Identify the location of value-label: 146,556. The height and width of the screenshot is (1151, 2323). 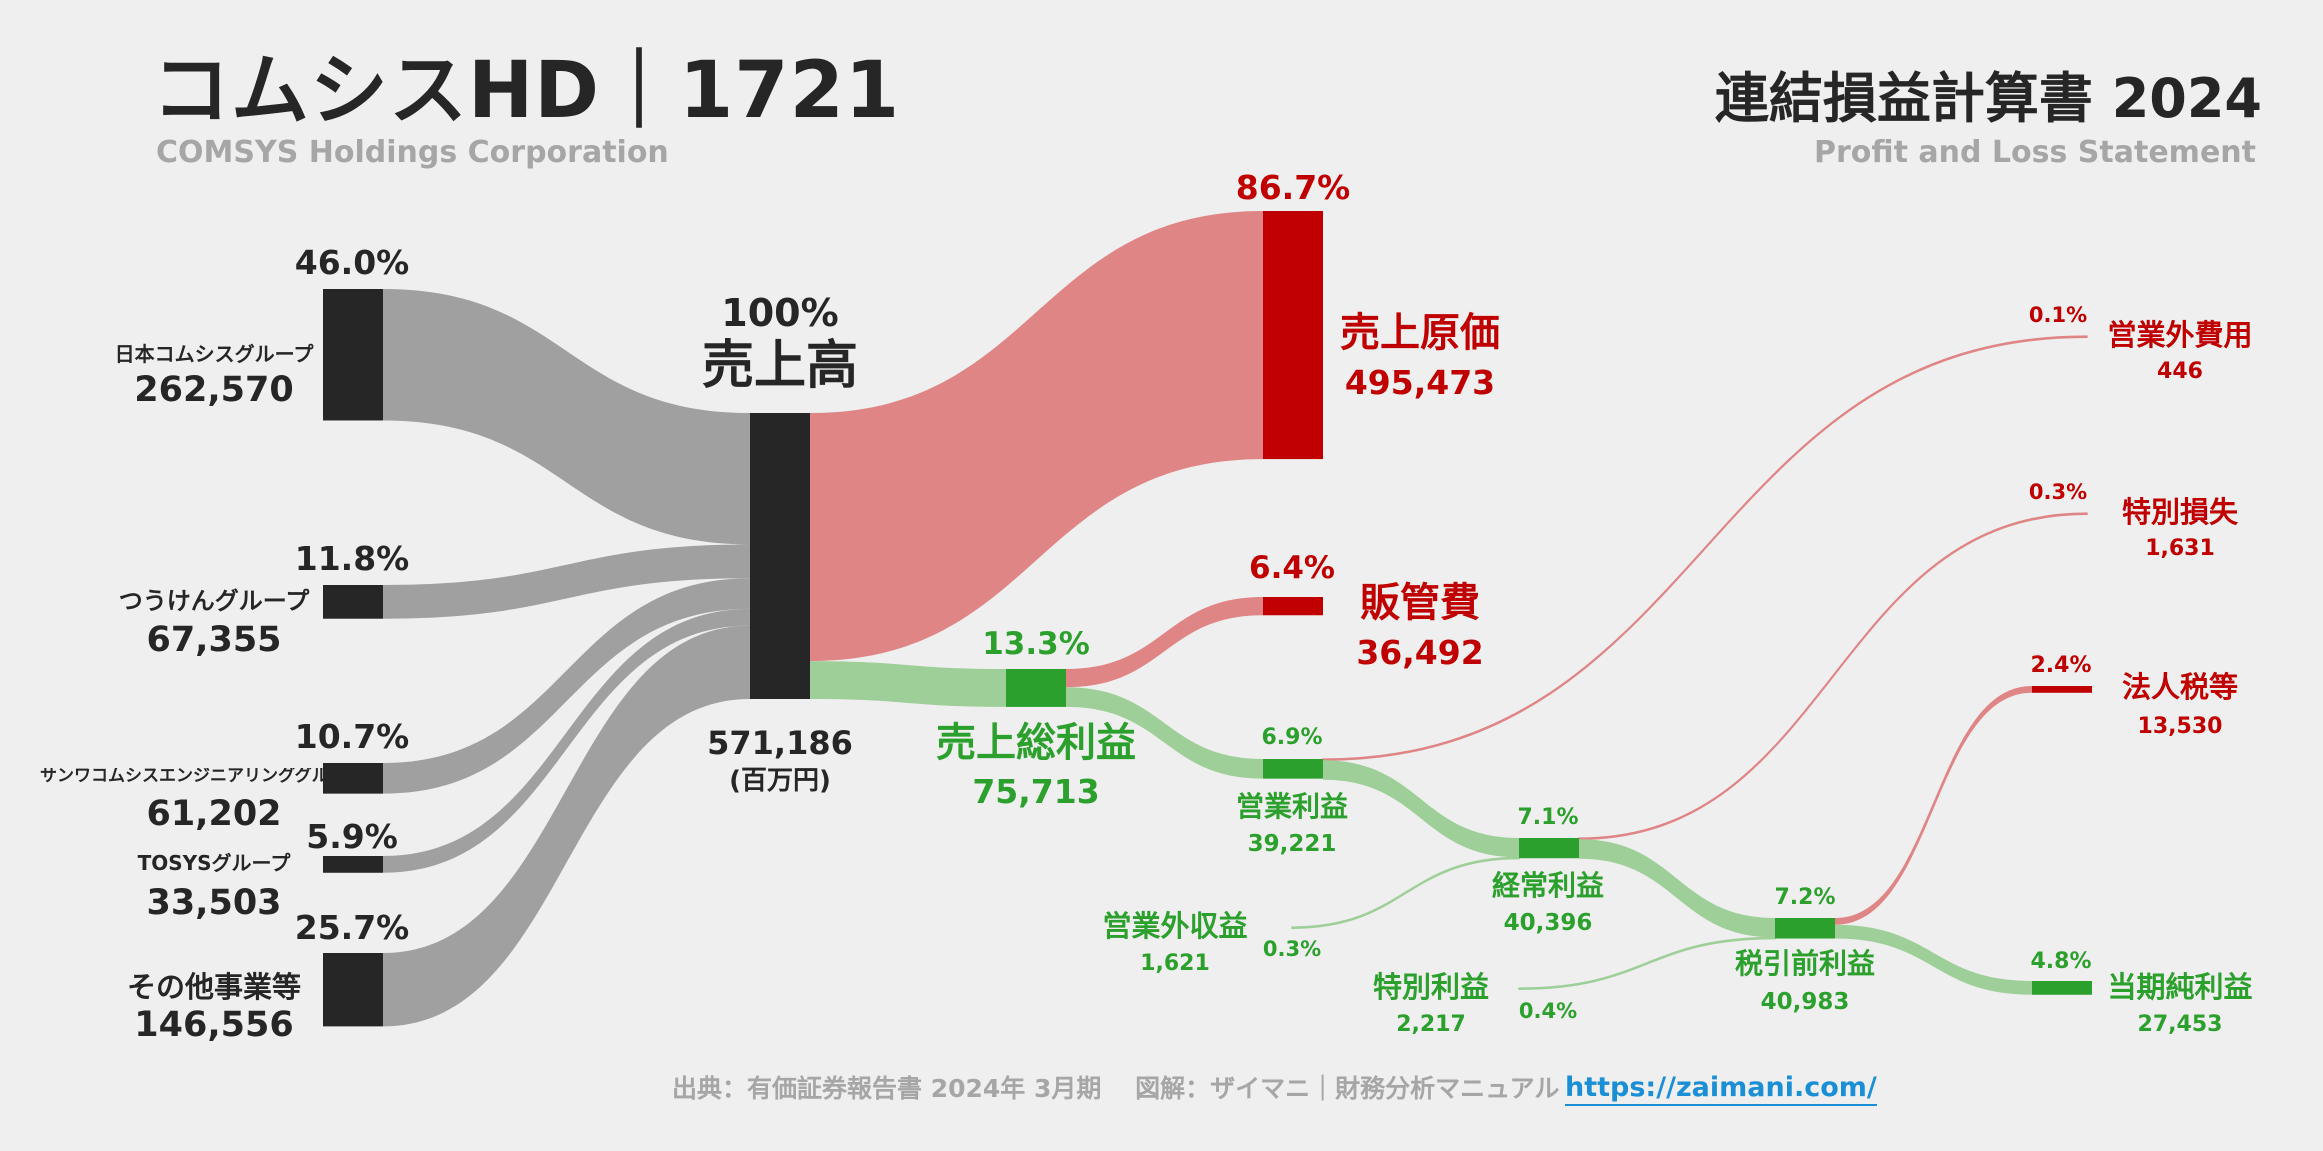
(214, 1025).